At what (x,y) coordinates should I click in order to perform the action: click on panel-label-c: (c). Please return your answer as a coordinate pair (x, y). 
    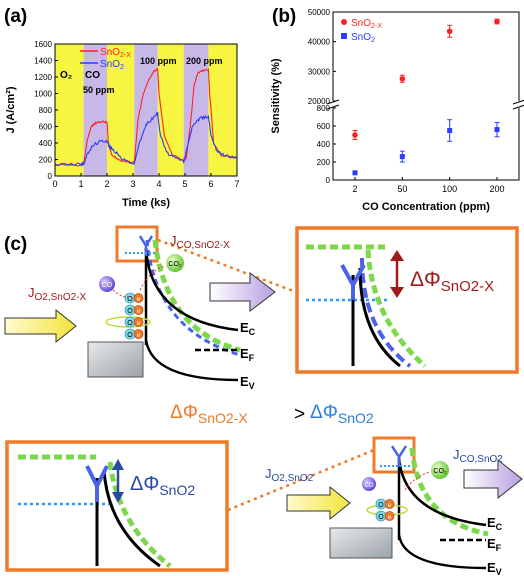
    Looking at the image, I should click on (15, 244).